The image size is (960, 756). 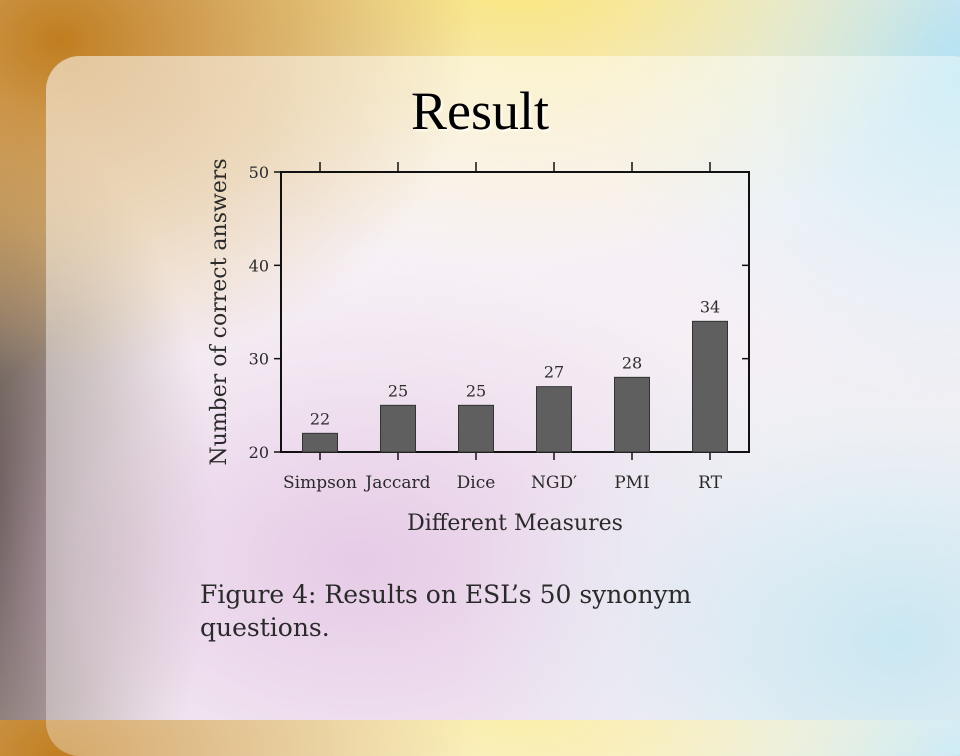 What do you see at coordinates (259, 452) in the screenshot?
I see `y-tick-label: 20` at bounding box center [259, 452].